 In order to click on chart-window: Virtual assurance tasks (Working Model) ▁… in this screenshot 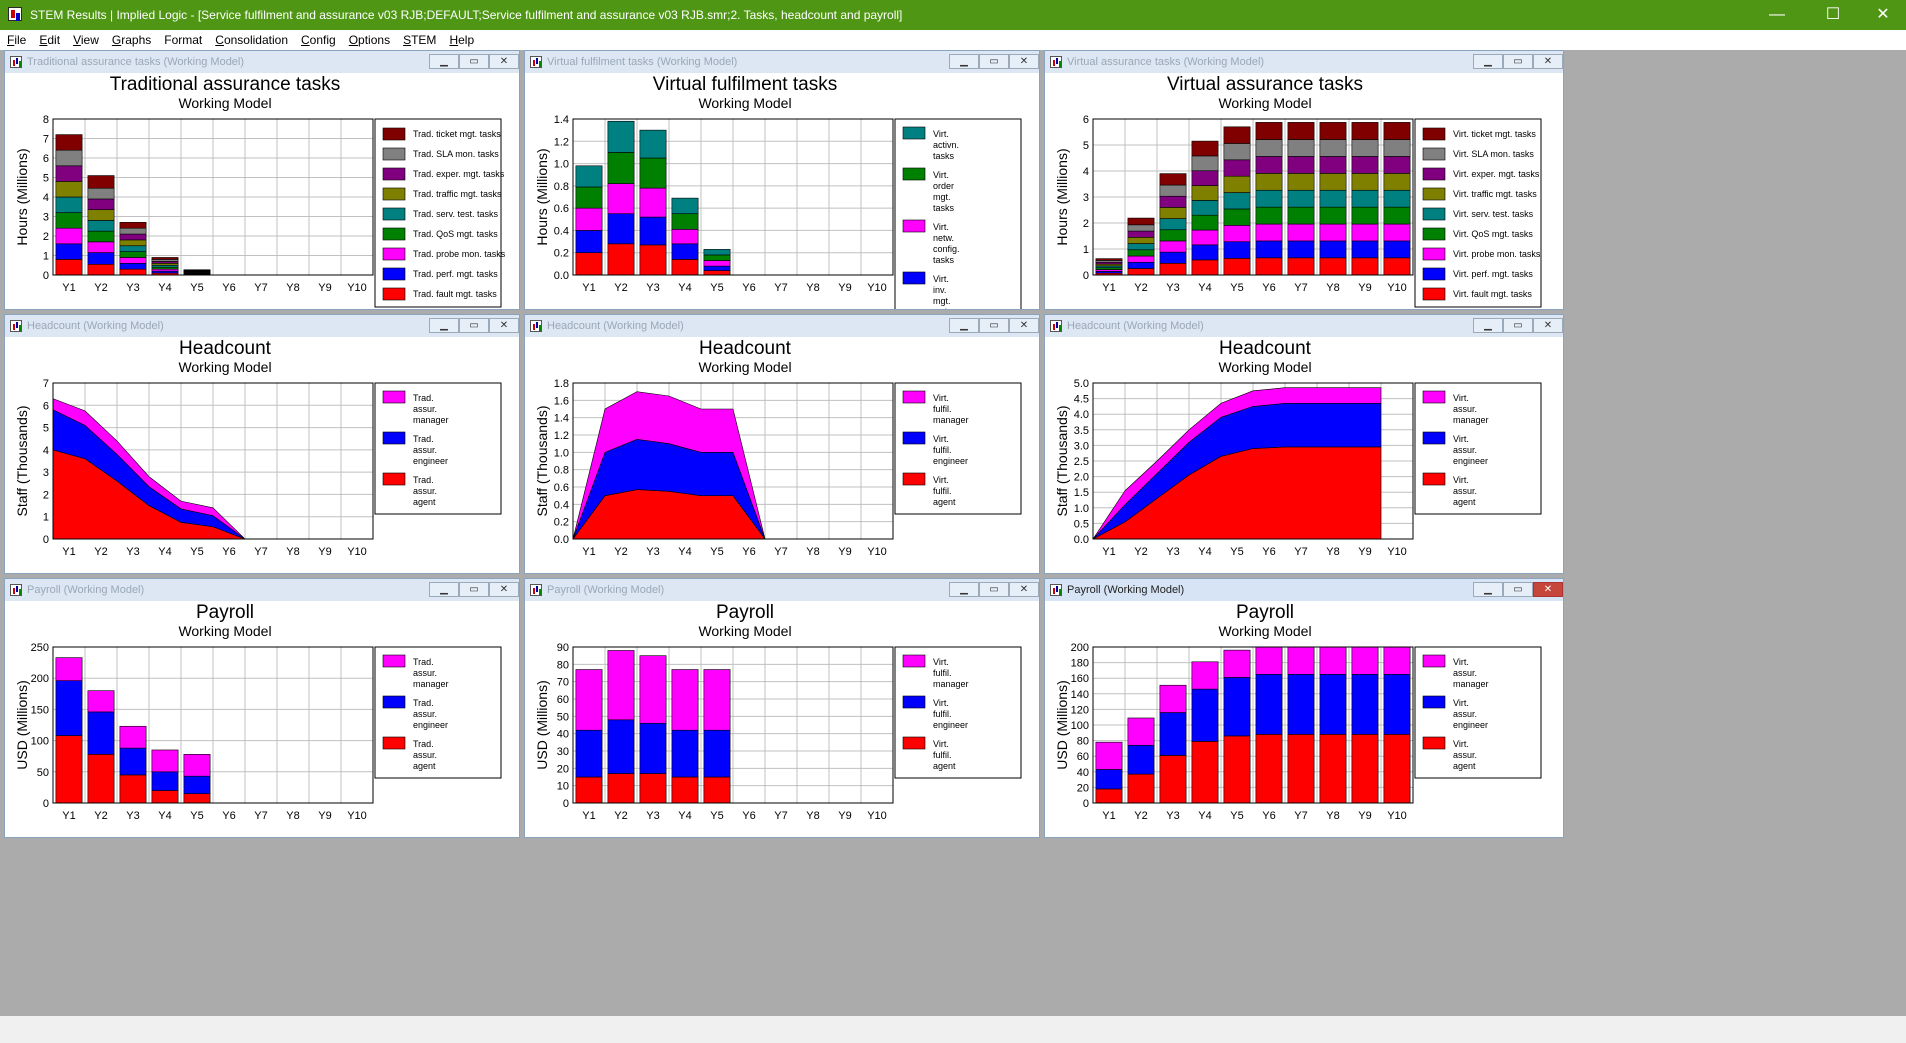, I will do `click(1304, 180)`.